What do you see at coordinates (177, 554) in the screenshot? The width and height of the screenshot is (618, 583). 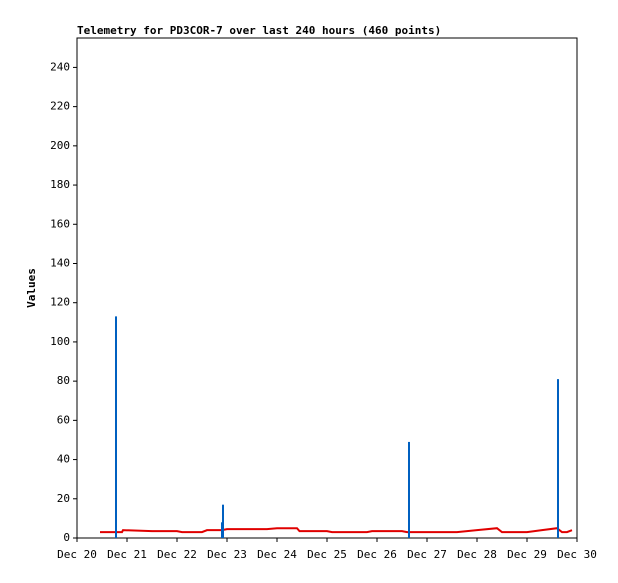 I see `x-tick-label: Dec 22` at bounding box center [177, 554].